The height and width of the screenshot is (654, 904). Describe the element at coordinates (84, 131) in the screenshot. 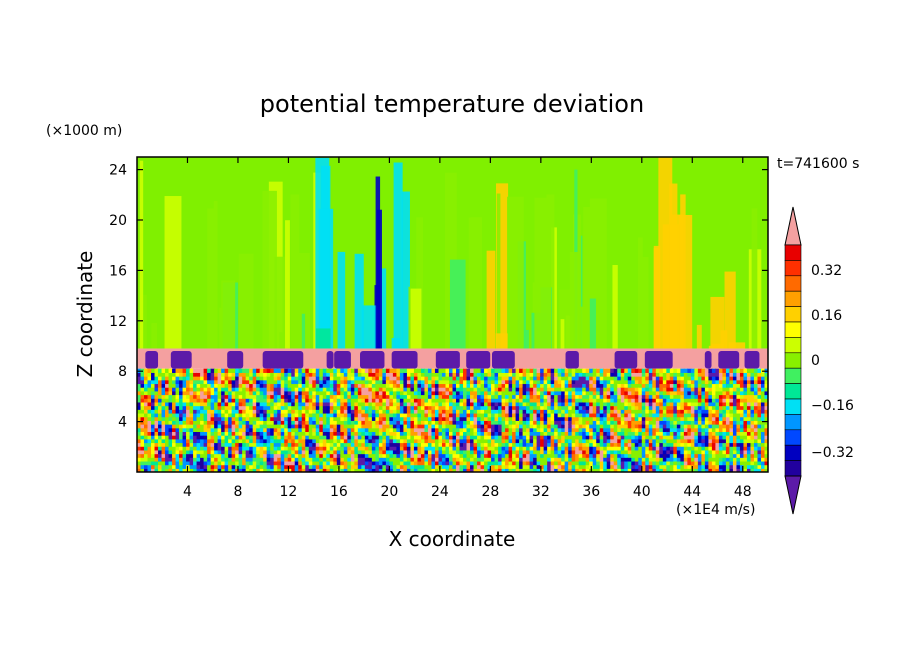

I see `y-unit-label: (×1000 m)` at that location.